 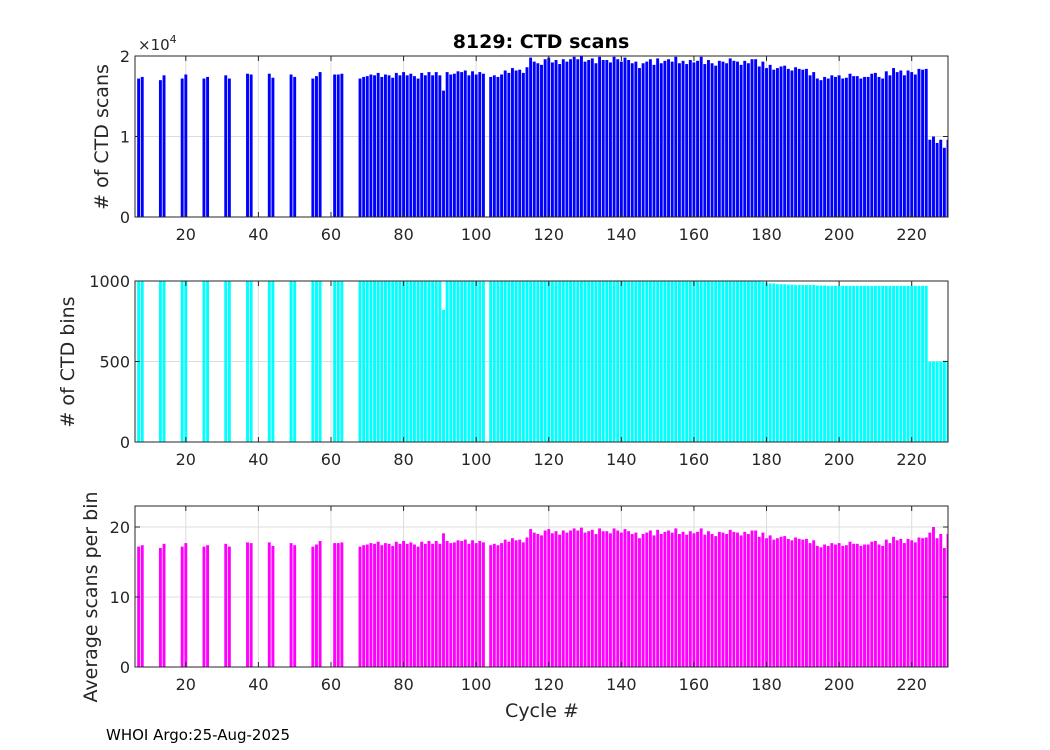 I want to click on ctd-scans-xtick-label: 100, so click(x=476, y=234).